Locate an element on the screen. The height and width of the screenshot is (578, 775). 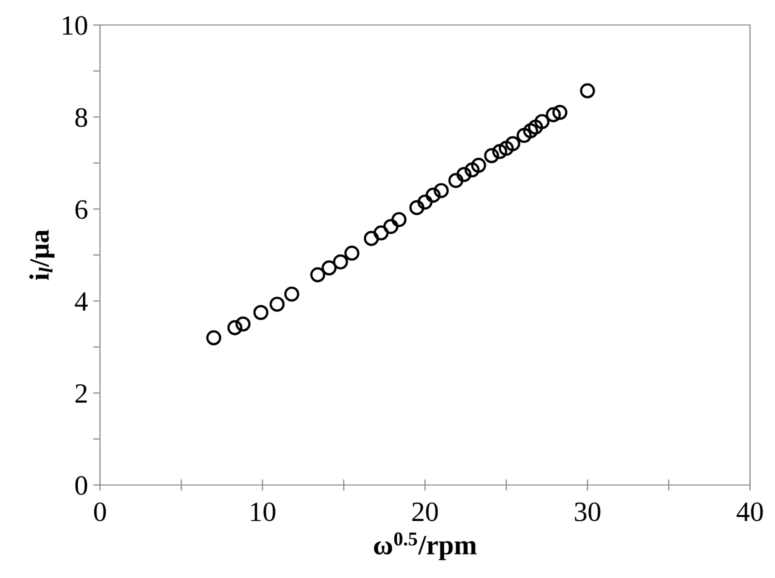
y-tick-label: 6 is located at coordinates (82, 209).